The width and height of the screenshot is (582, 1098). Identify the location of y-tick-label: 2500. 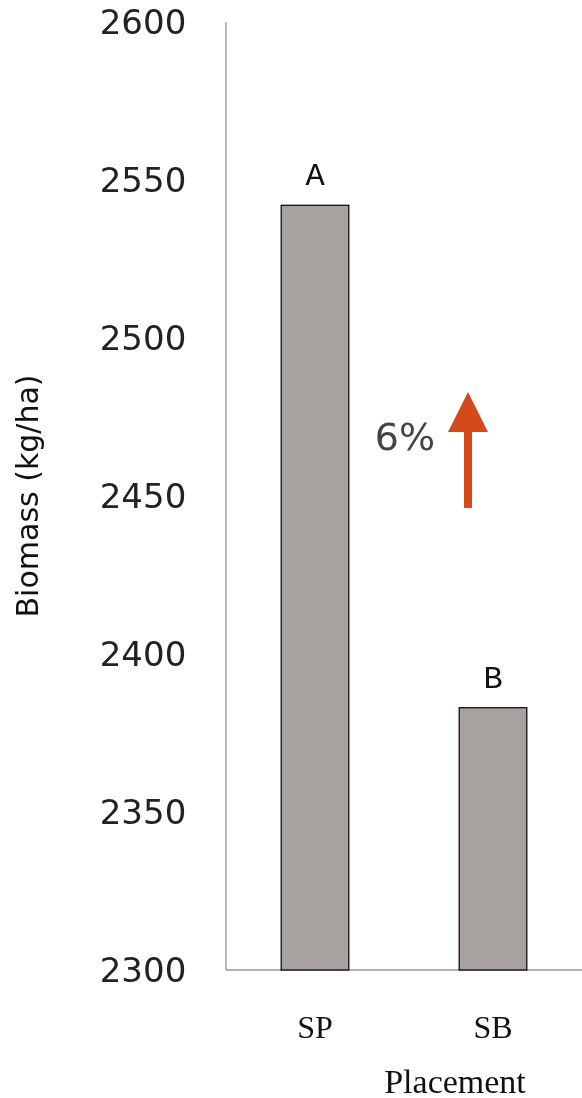
(143, 337).